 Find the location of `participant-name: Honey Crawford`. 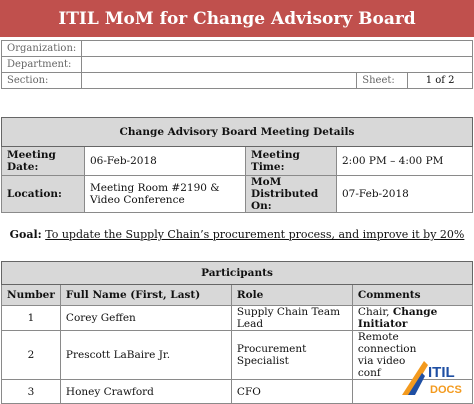

participant-name: Honey Crawford is located at coordinates (145, 391).